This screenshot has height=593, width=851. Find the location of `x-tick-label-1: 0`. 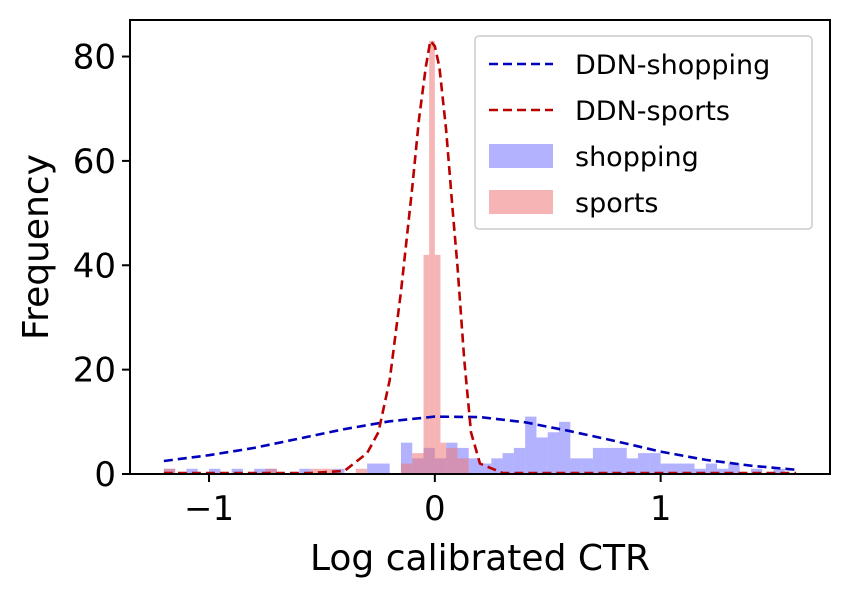

x-tick-label-1: 0 is located at coordinates (435, 509).